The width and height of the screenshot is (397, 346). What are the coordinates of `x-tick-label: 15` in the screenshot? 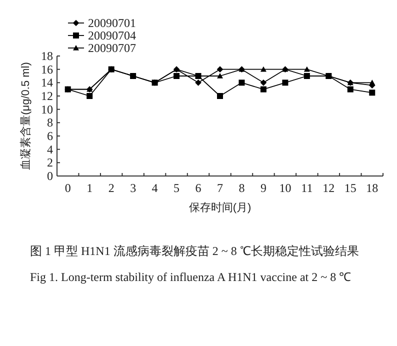 It's located at (350, 188).